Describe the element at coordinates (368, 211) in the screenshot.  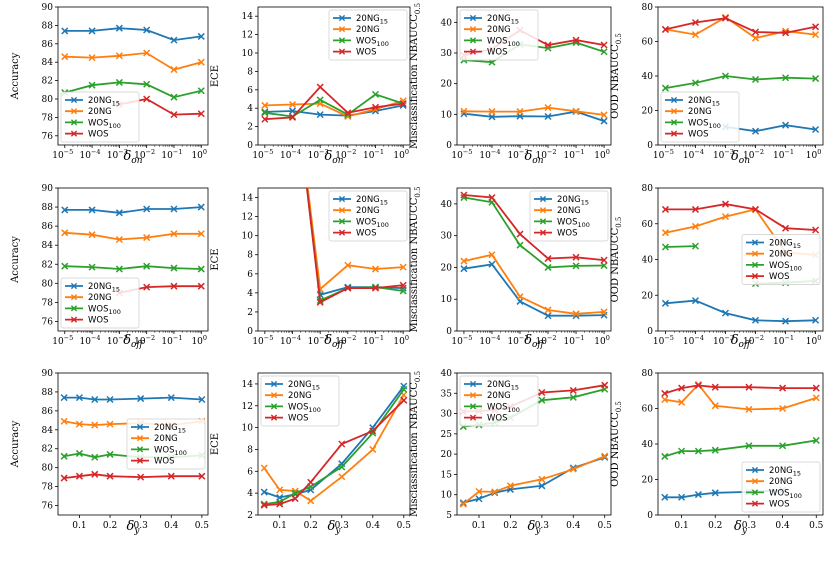
I see `chart-b2-legend-text-20NG: 20NG` at that location.